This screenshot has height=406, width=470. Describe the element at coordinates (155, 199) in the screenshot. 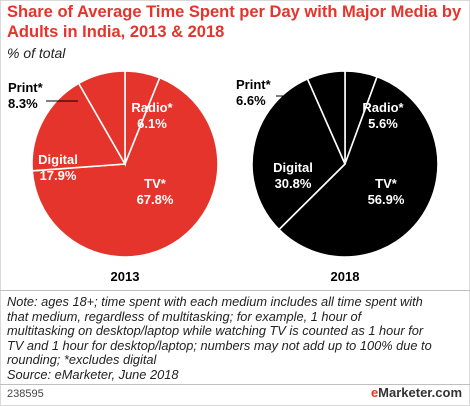

I see `slice-value-tv: 67.8%` at that location.